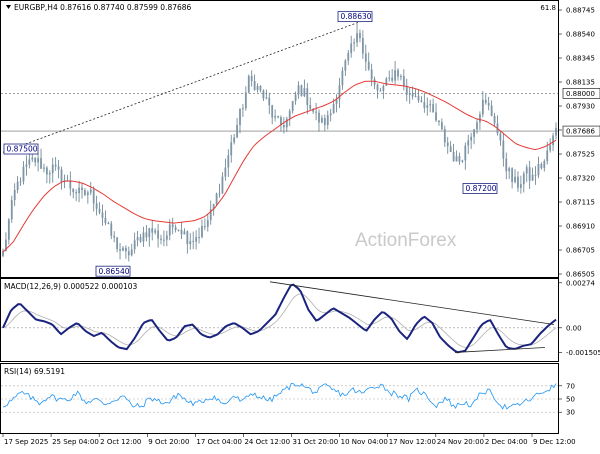 Image resolution: width=600 pixels, height=454 pixels. Describe the element at coordinates (581, 93) in the screenshot. I see `price-level-box` at that location.